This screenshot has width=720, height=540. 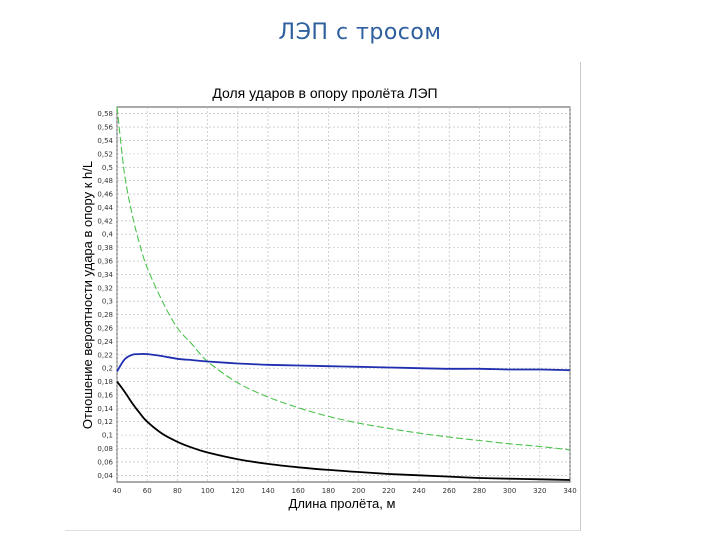 What do you see at coordinates (107, 302) in the screenshot?
I see `y-tick-label: 0,3` at bounding box center [107, 302].